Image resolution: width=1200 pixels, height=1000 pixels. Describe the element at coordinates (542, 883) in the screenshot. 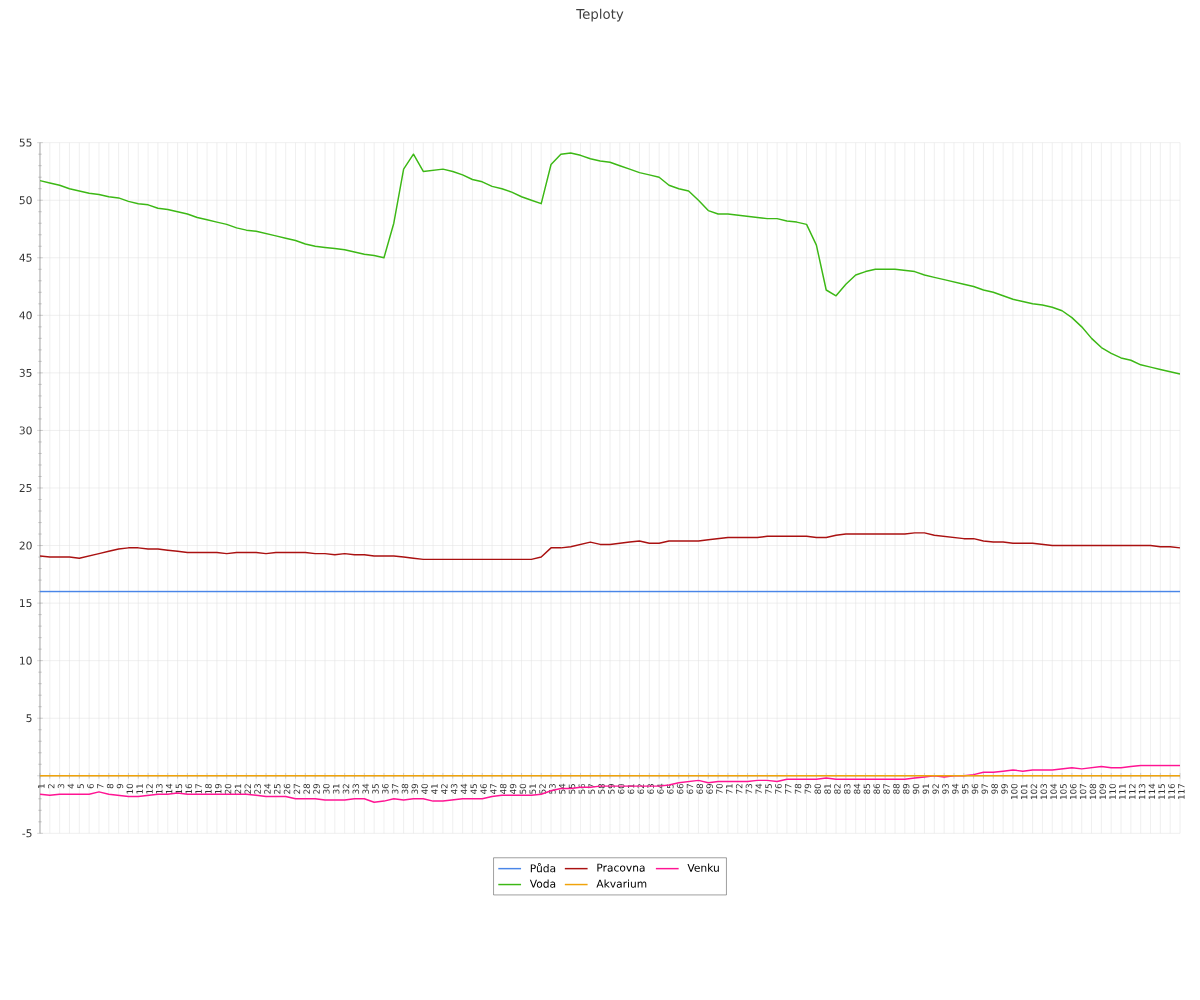

I see `legend-label: Voda` at that location.